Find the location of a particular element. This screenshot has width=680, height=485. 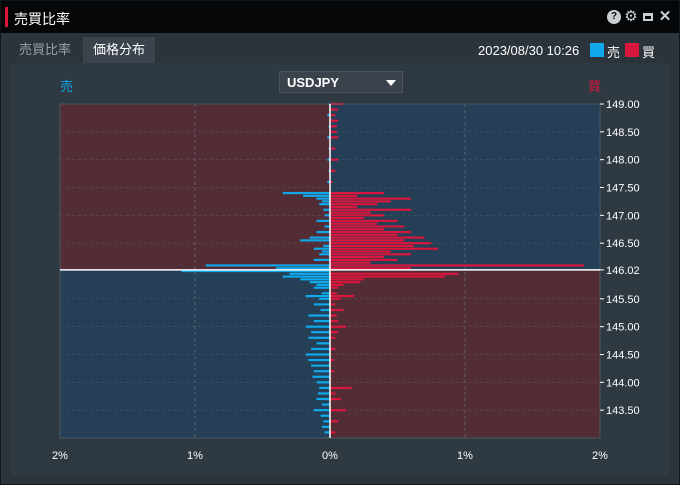

title-bar: 売買比率 ? ⚙ ✕ is located at coordinates (340, 17).